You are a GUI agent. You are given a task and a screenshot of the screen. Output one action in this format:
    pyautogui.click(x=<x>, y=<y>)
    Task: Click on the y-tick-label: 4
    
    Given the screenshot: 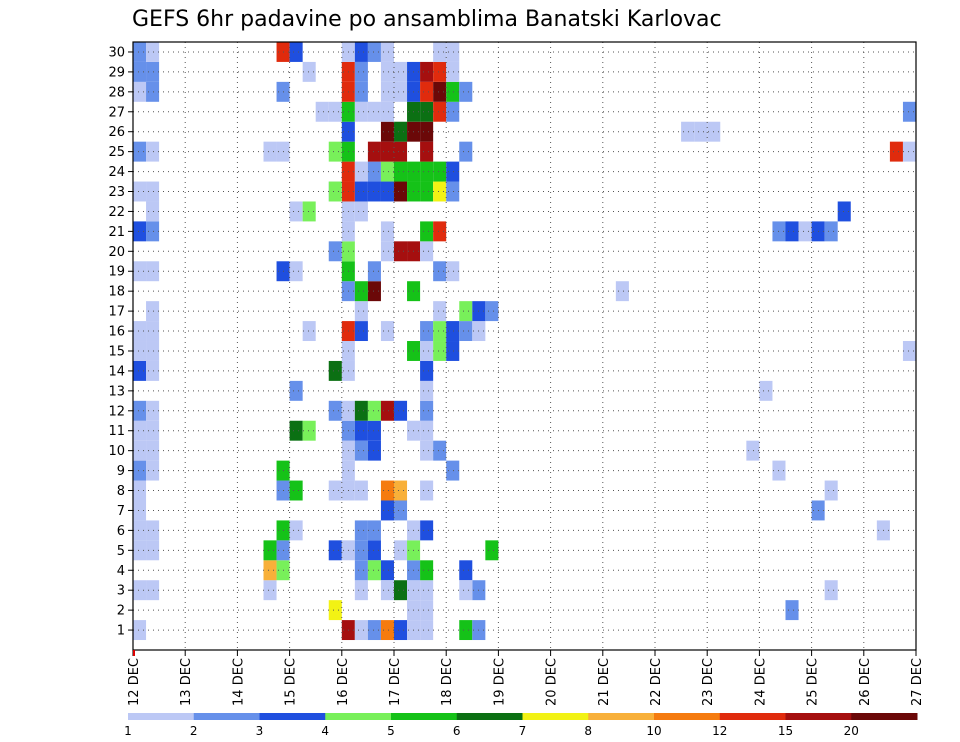 What is the action you would take?
    pyautogui.click(x=121, y=571)
    